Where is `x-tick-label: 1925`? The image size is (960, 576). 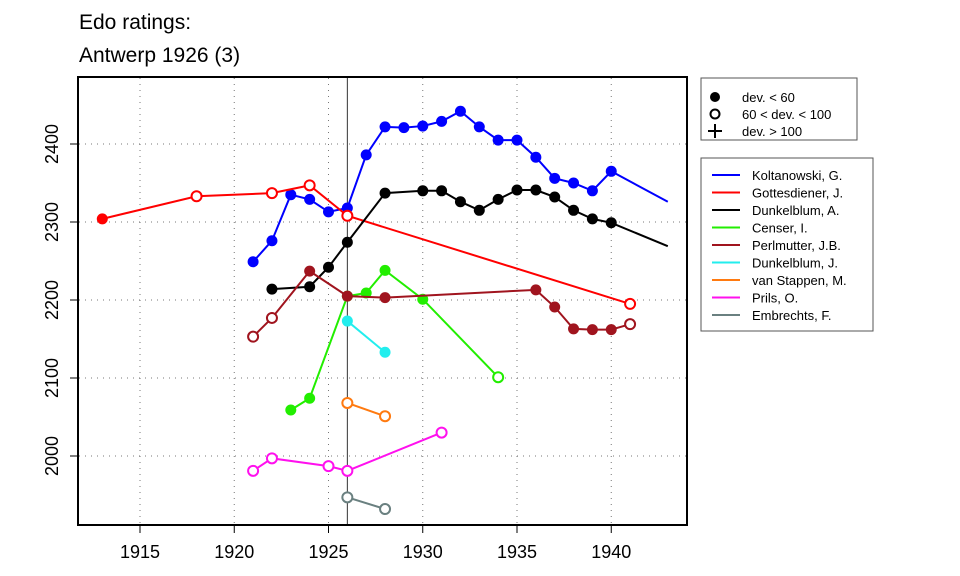
x-tick-label: 1925 is located at coordinates (328, 552).